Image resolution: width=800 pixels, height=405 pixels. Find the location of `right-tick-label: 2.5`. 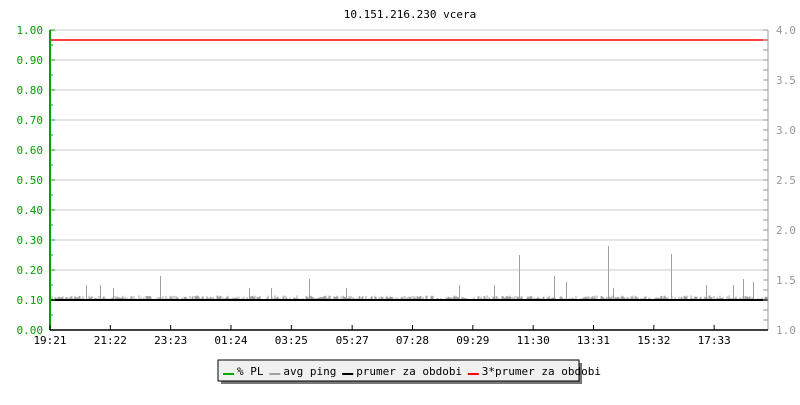

right-tick-label: 2.5 is located at coordinates (786, 180).